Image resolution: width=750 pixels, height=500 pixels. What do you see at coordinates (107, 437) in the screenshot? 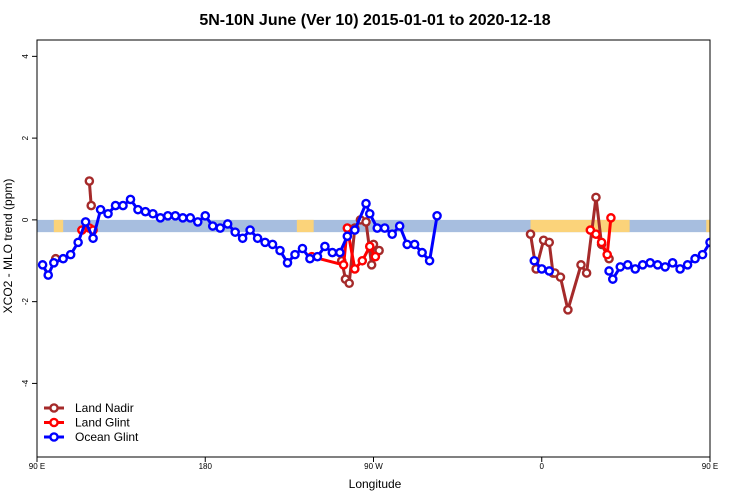
I see `legend-label-2: Ocean Glint` at bounding box center [107, 437].